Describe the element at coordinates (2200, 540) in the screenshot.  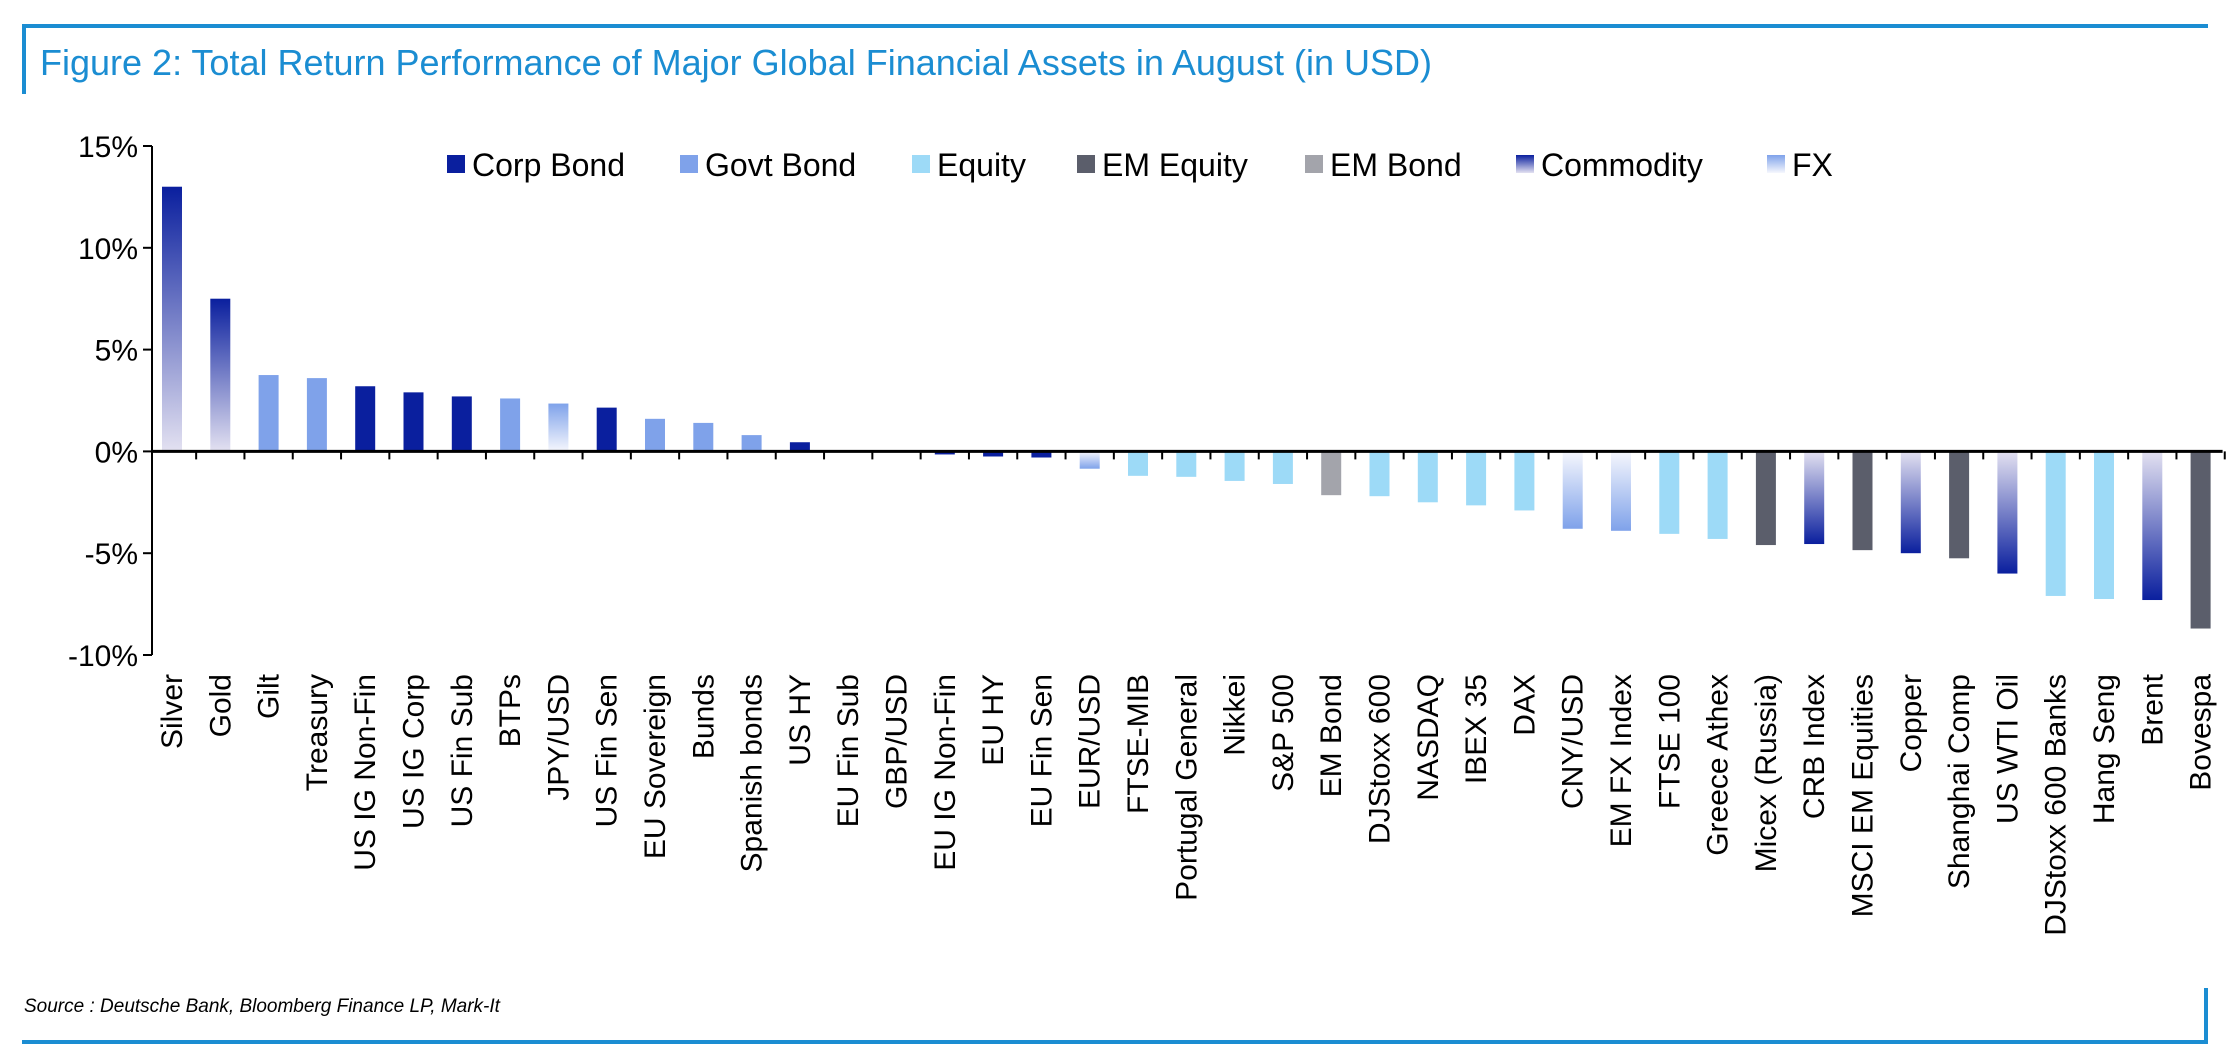
I see `bar-bovespa` at that location.